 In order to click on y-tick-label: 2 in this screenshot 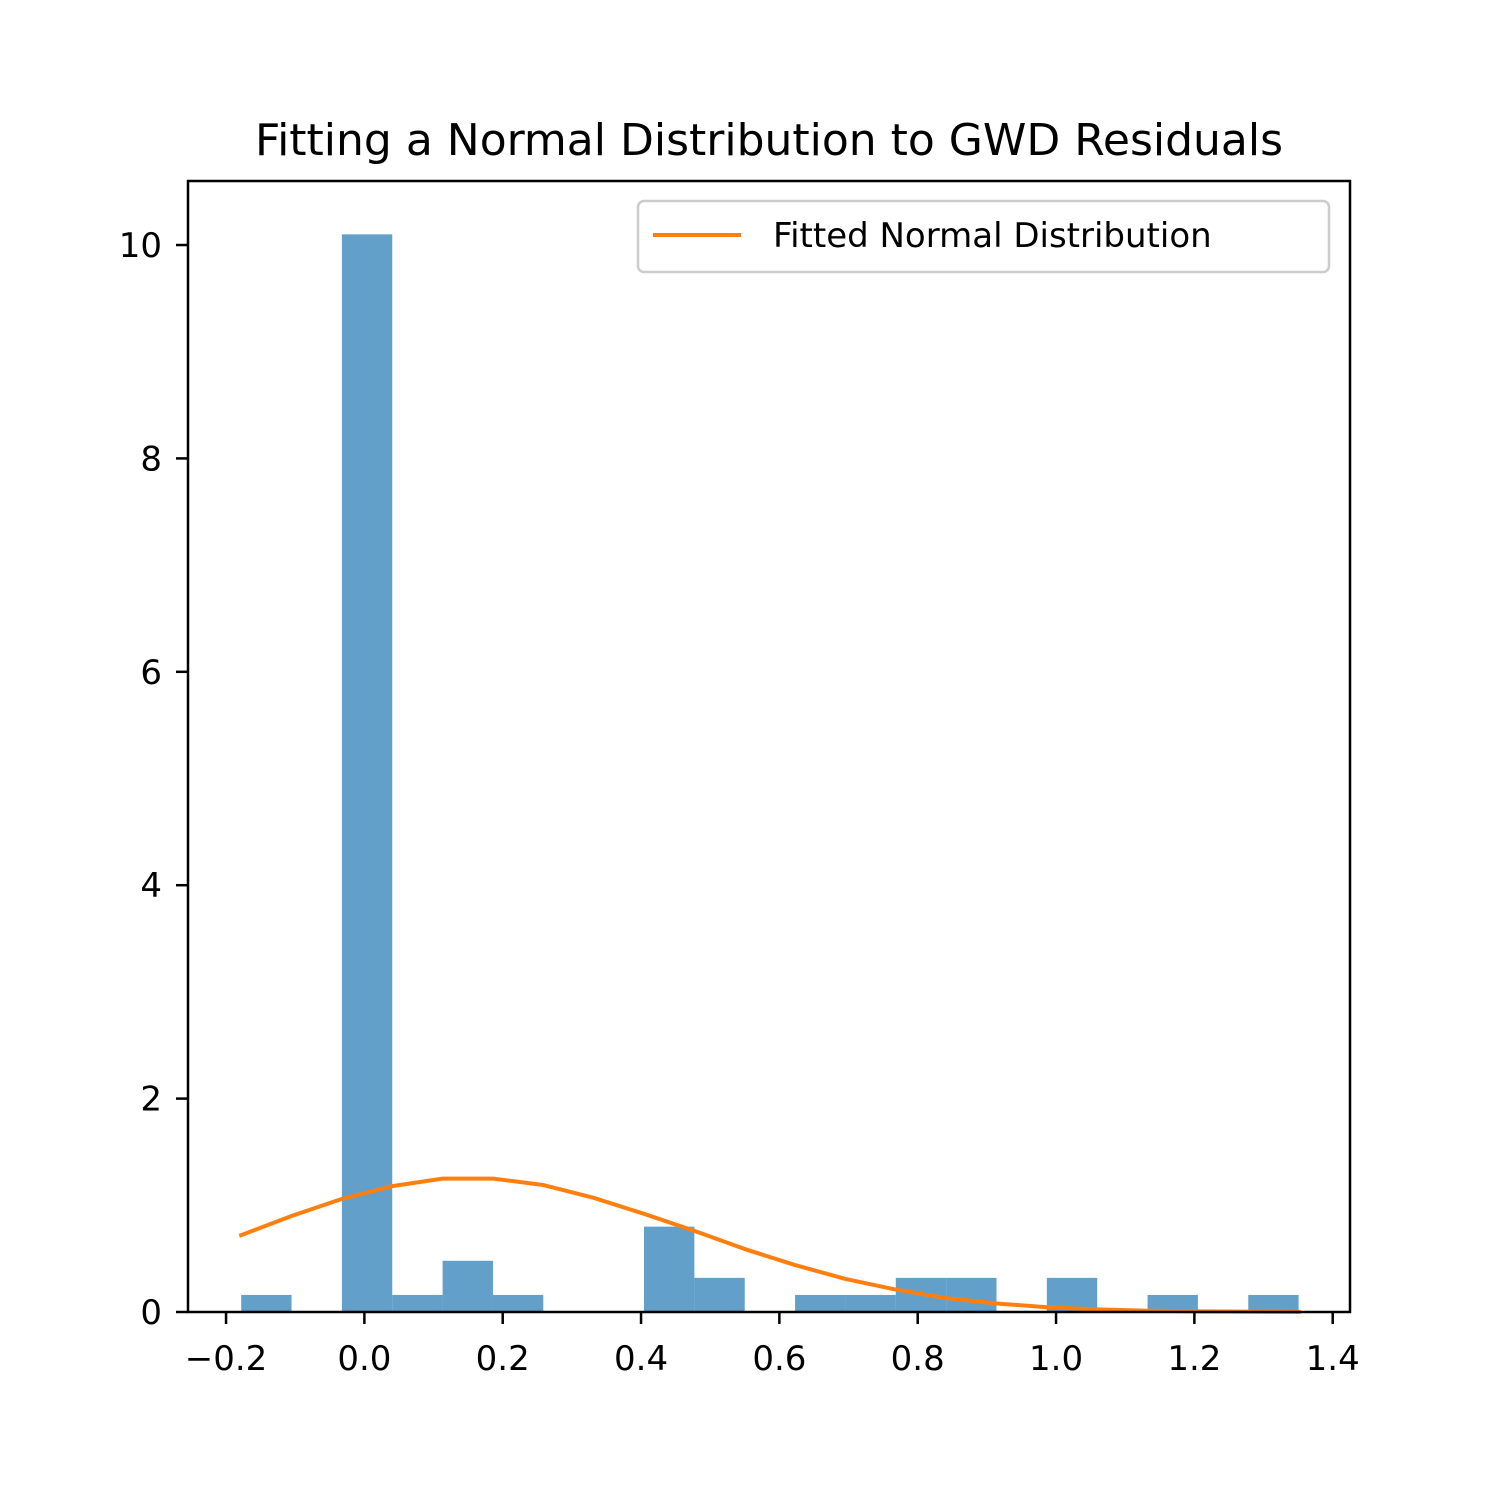, I will do `click(151, 1100)`.